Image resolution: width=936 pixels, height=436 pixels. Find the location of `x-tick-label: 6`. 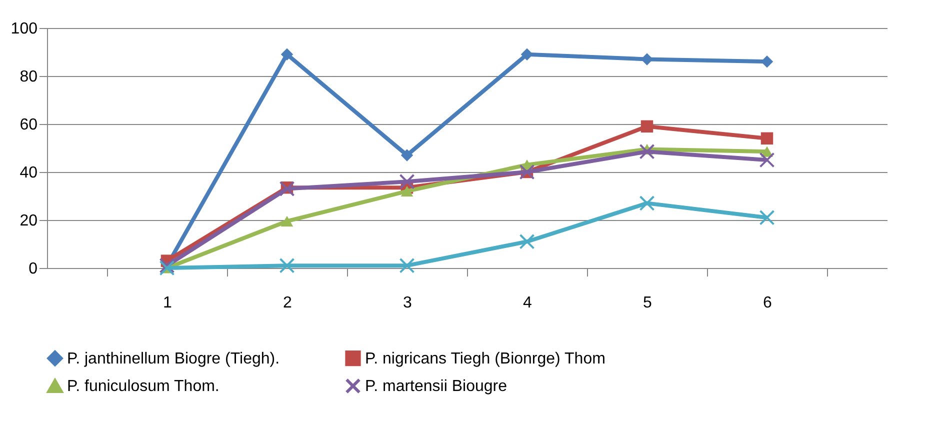

x-tick-label: 6 is located at coordinates (767, 303).